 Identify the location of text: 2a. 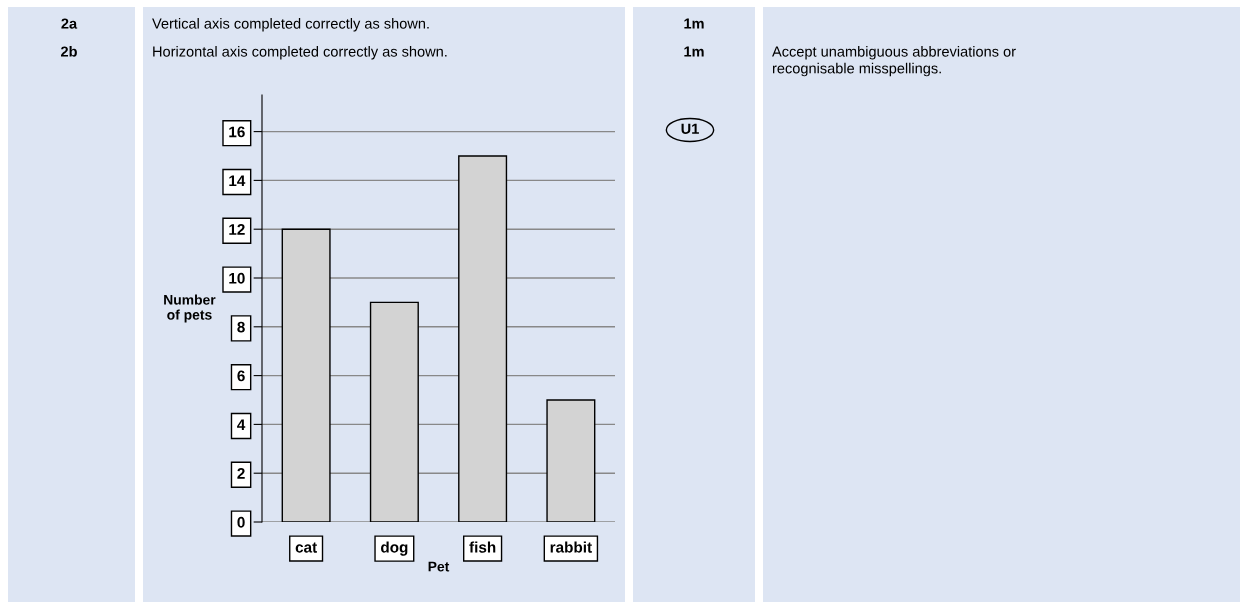
(69, 23).